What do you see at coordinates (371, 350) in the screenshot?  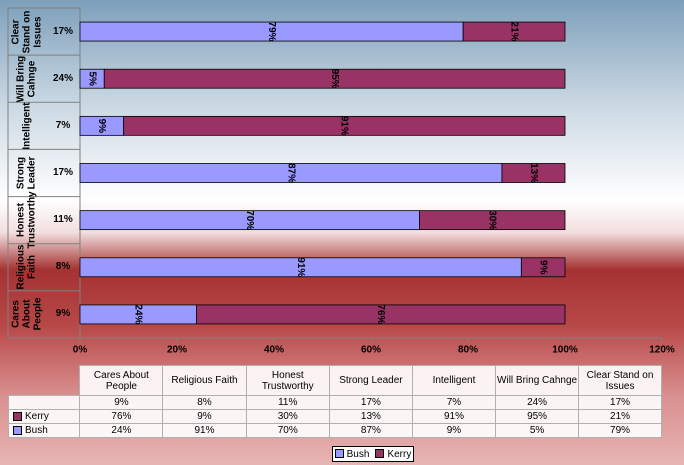 I see `x-tick-label: 60%` at bounding box center [371, 350].